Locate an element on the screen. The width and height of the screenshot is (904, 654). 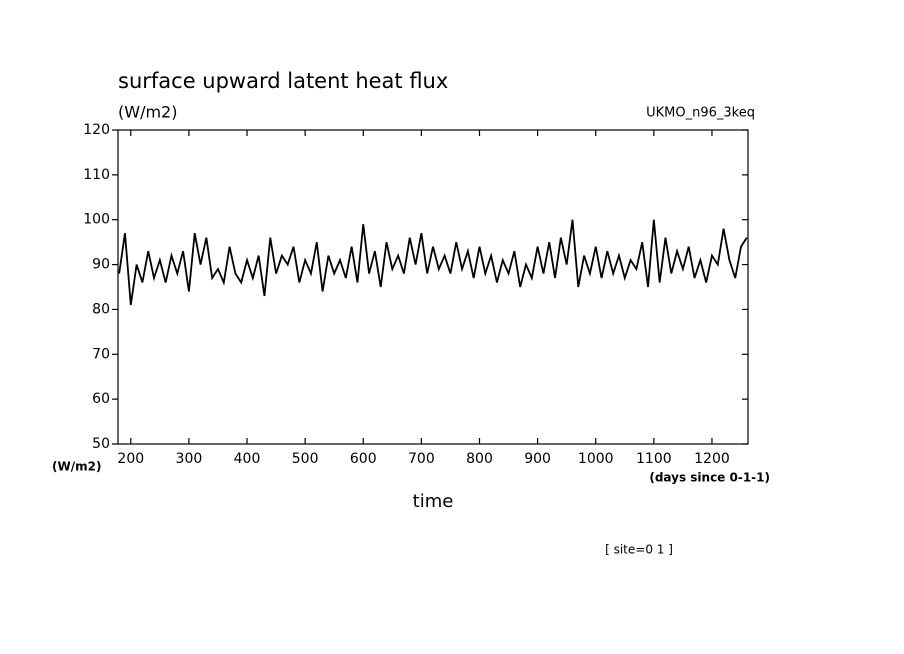
x-tick-label: 1000 is located at coordinates (596, 459).